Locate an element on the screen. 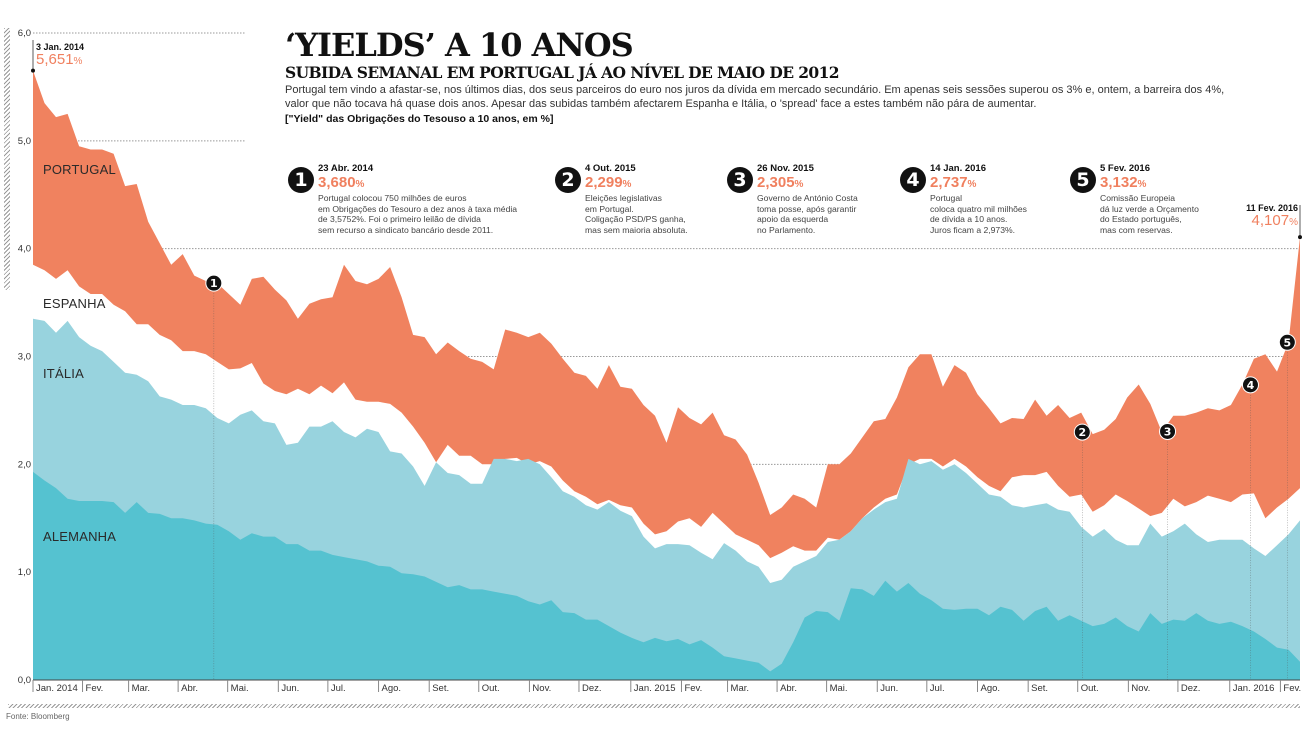 This screenshot has height=732, width=1308. marker-number: 2 is located at coordinates (1082, 432).